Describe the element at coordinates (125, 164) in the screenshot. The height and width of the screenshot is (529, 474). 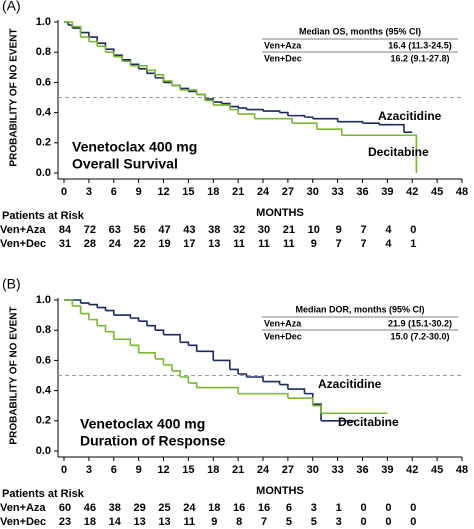
I see `annotation: Overall Survival` at that location.